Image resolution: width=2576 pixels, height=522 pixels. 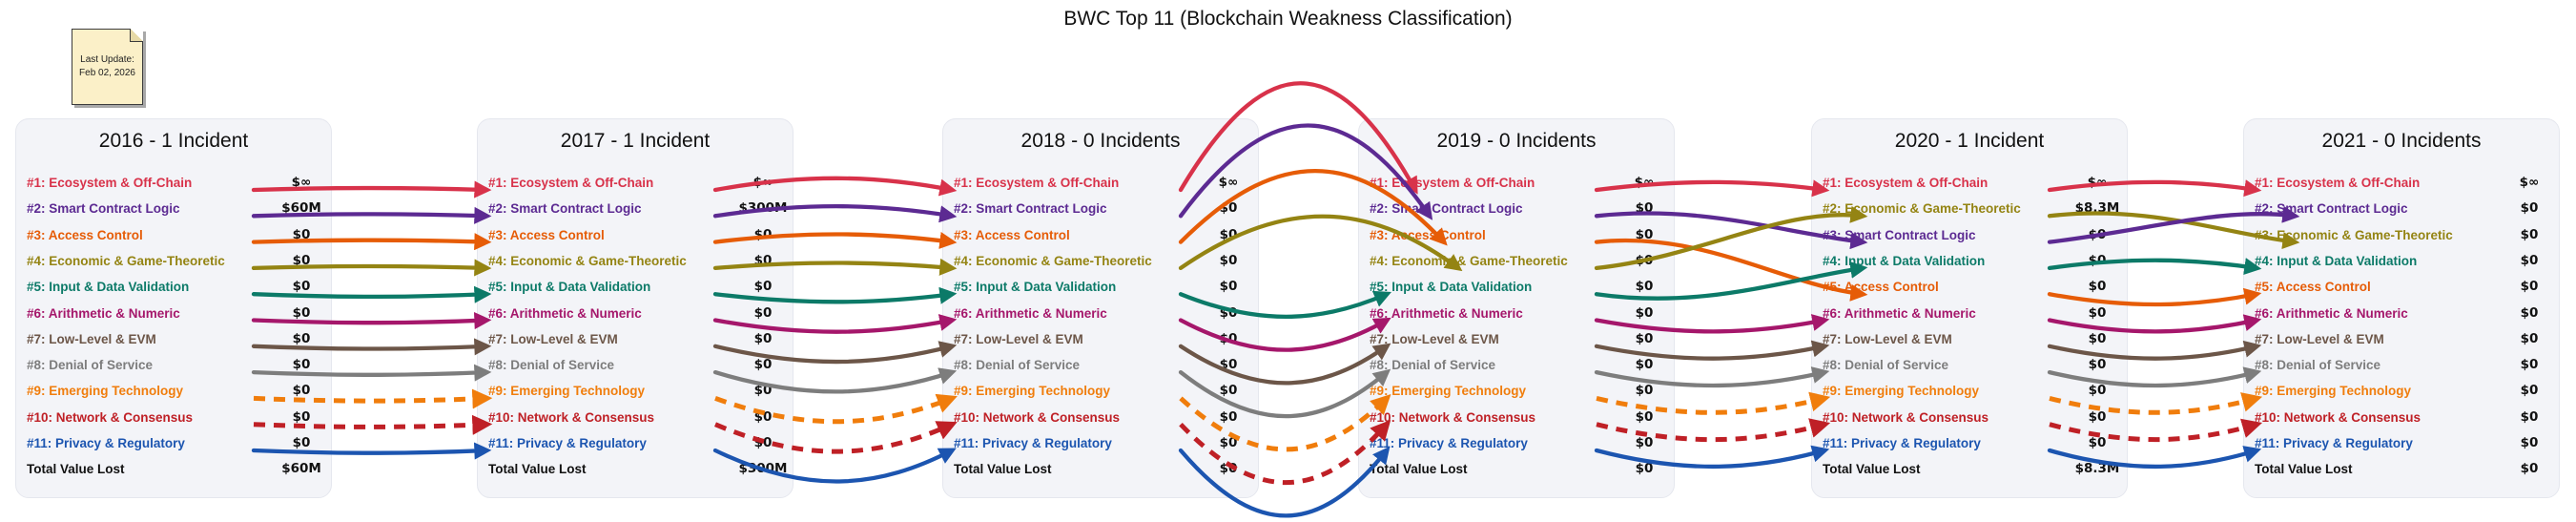 I want to click on category-value: $∞, so click(x=762, y=182).